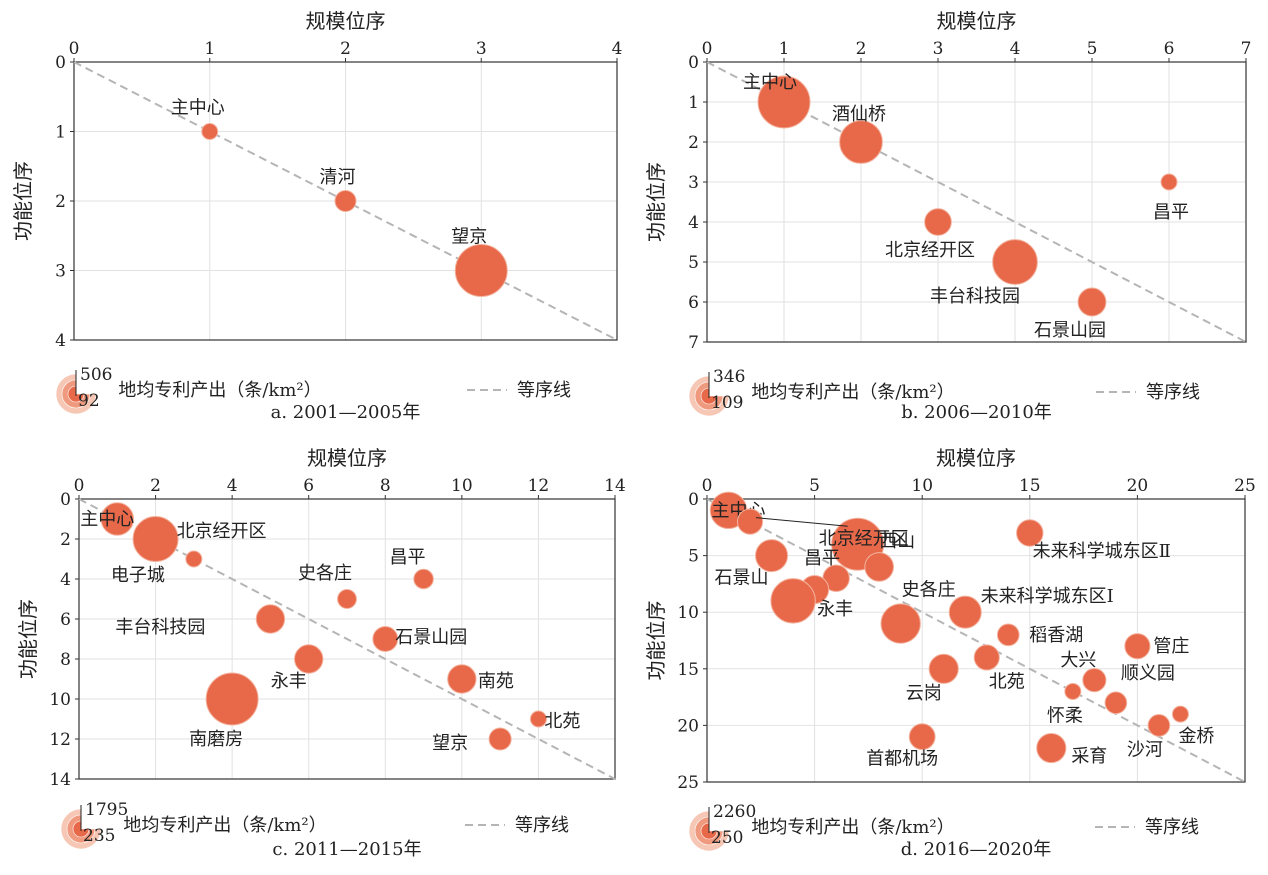 The width and height of the screenshot is (1268, 875). I want to click on x-tick-label: 14, so click(615, 486).